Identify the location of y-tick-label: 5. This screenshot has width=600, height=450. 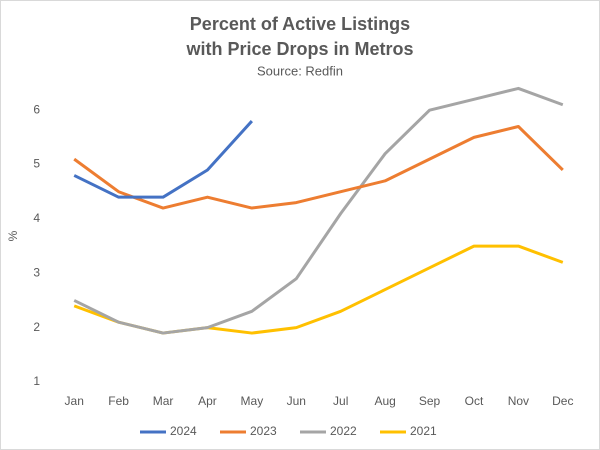
(36, 164).